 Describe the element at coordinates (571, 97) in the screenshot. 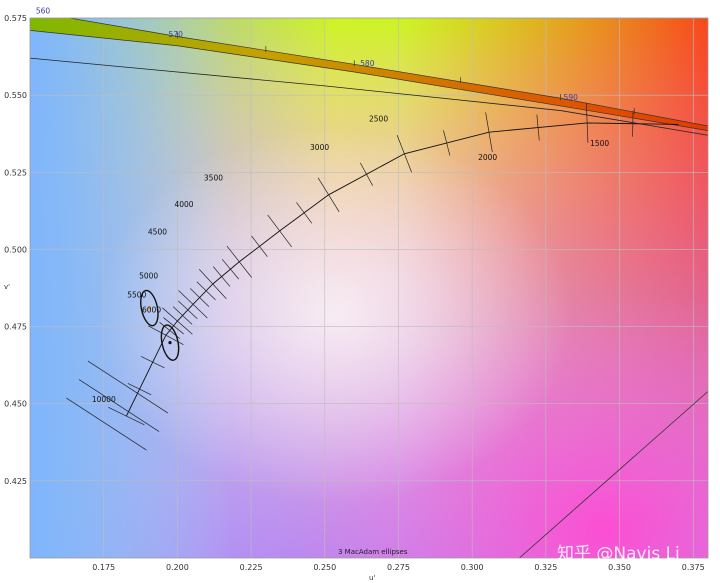

I see `wavelength-label: 590` at that location.